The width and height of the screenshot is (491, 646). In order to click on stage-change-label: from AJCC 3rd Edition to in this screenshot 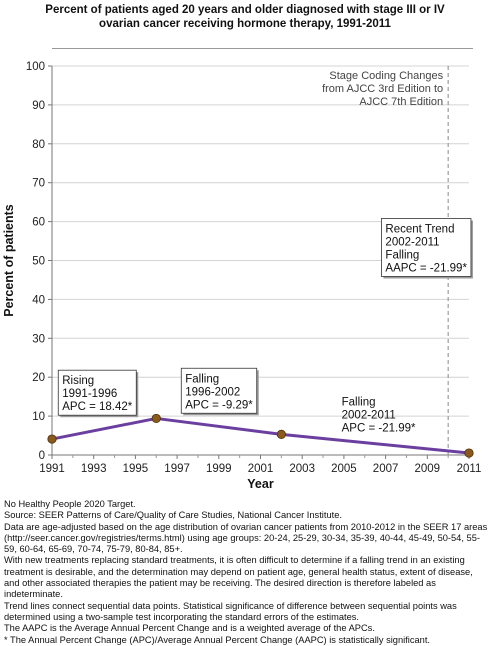, I will do `click(382, 89)`.